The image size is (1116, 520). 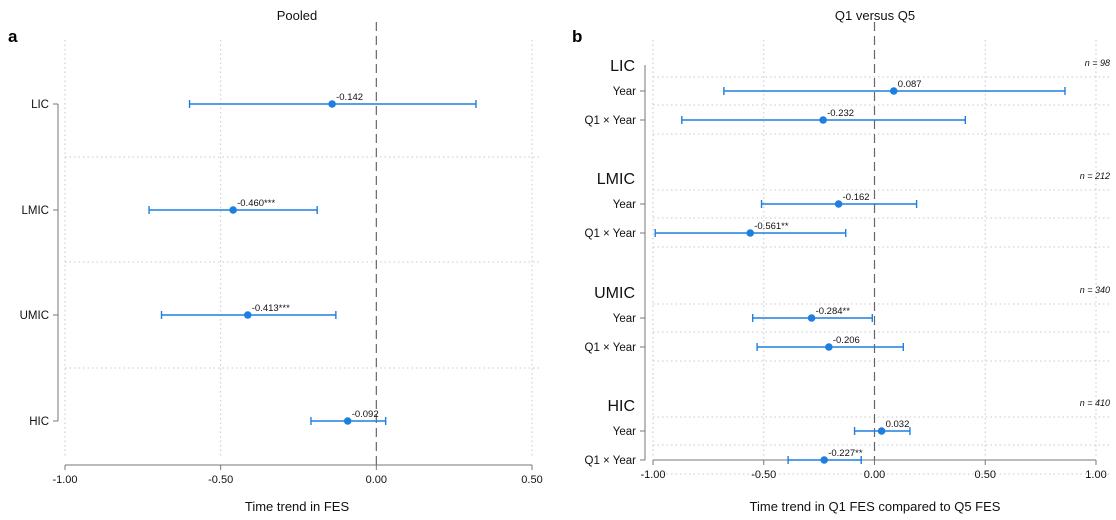 What do you see at coordinates (1095, 475) in the screenshot?
I see `x-tick-label: 1.00` at bounding box center [1095, 475].